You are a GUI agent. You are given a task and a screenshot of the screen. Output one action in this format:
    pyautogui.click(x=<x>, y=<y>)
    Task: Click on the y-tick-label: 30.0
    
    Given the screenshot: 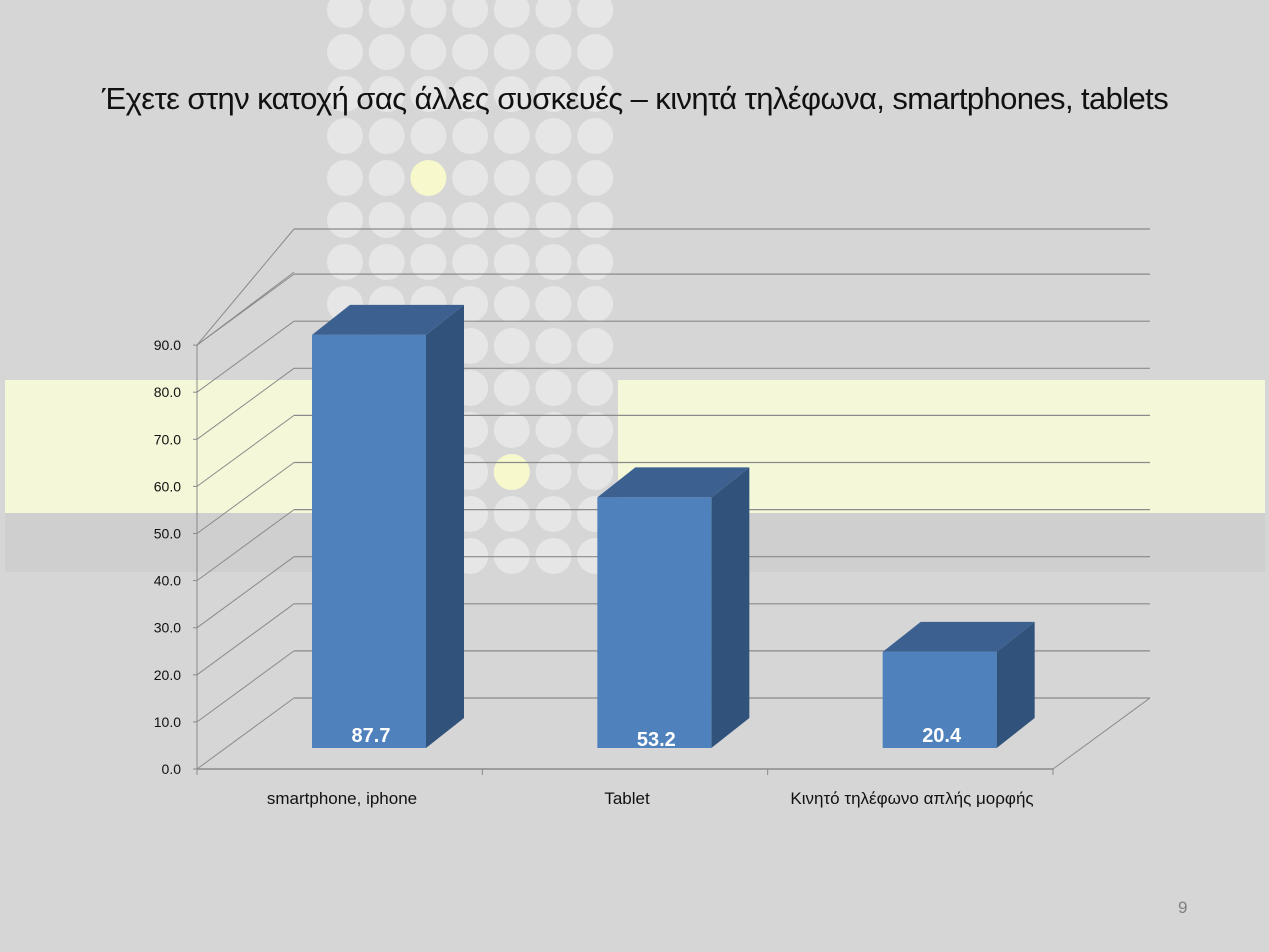 What is the action you would take?
    pyautogui.click(x=167, y=628)
    